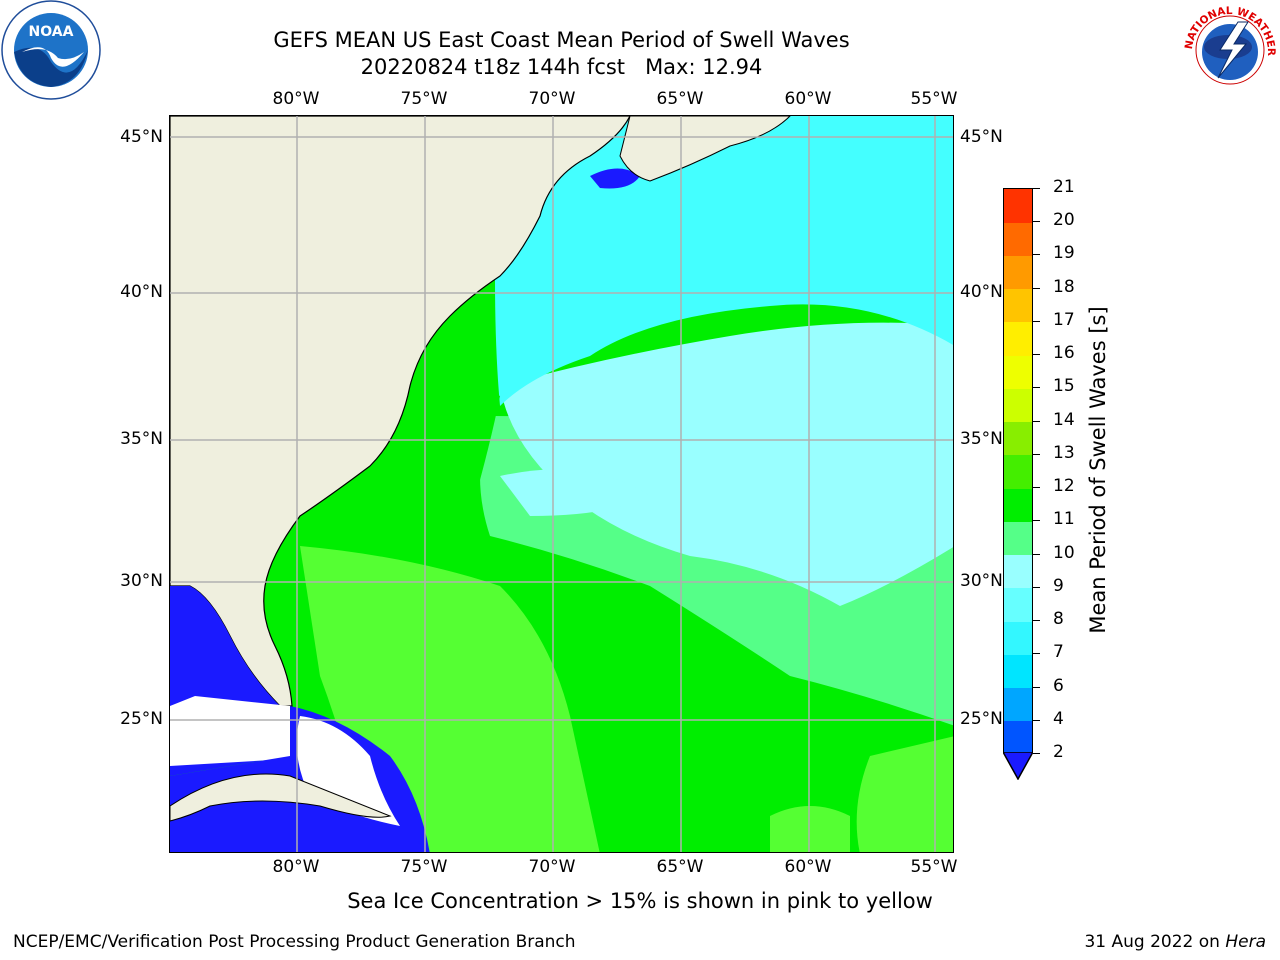 Image resolution: width=1280 pixels, height=960 pixels. What do you see at coordinates (561, 67) in the screenshot?
I see `map-subtitle: 20220824 t18z 144h fcst Max: 12.94` at bounding box center [561, 67].